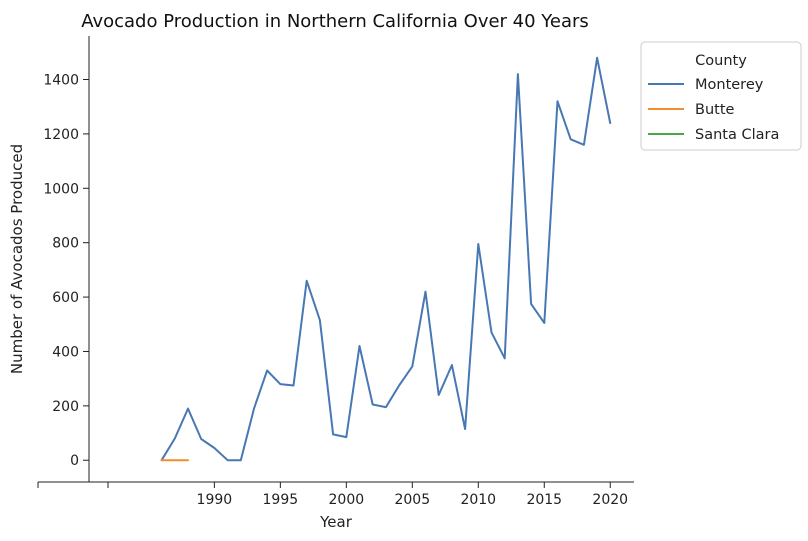 This screenshot has height=541, width=808. What do you see at coordinates (336, 522) in the screenshot?
I see `x-axis-label: Year` at bounding box center [336, 522].